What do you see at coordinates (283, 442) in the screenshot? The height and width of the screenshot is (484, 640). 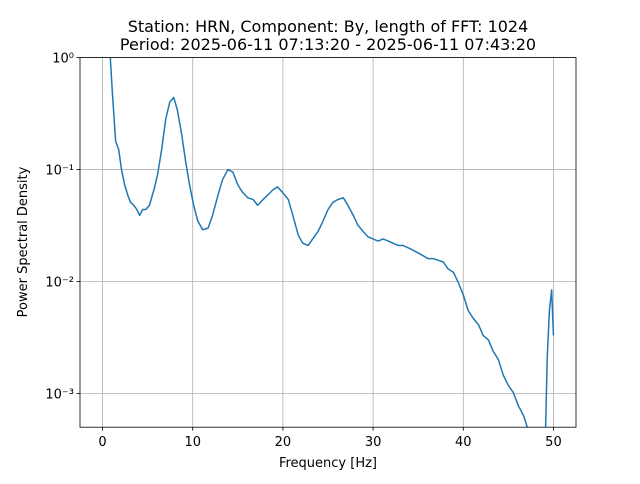 I see `x-tick-label: 20` at bounding box center [283, 442].